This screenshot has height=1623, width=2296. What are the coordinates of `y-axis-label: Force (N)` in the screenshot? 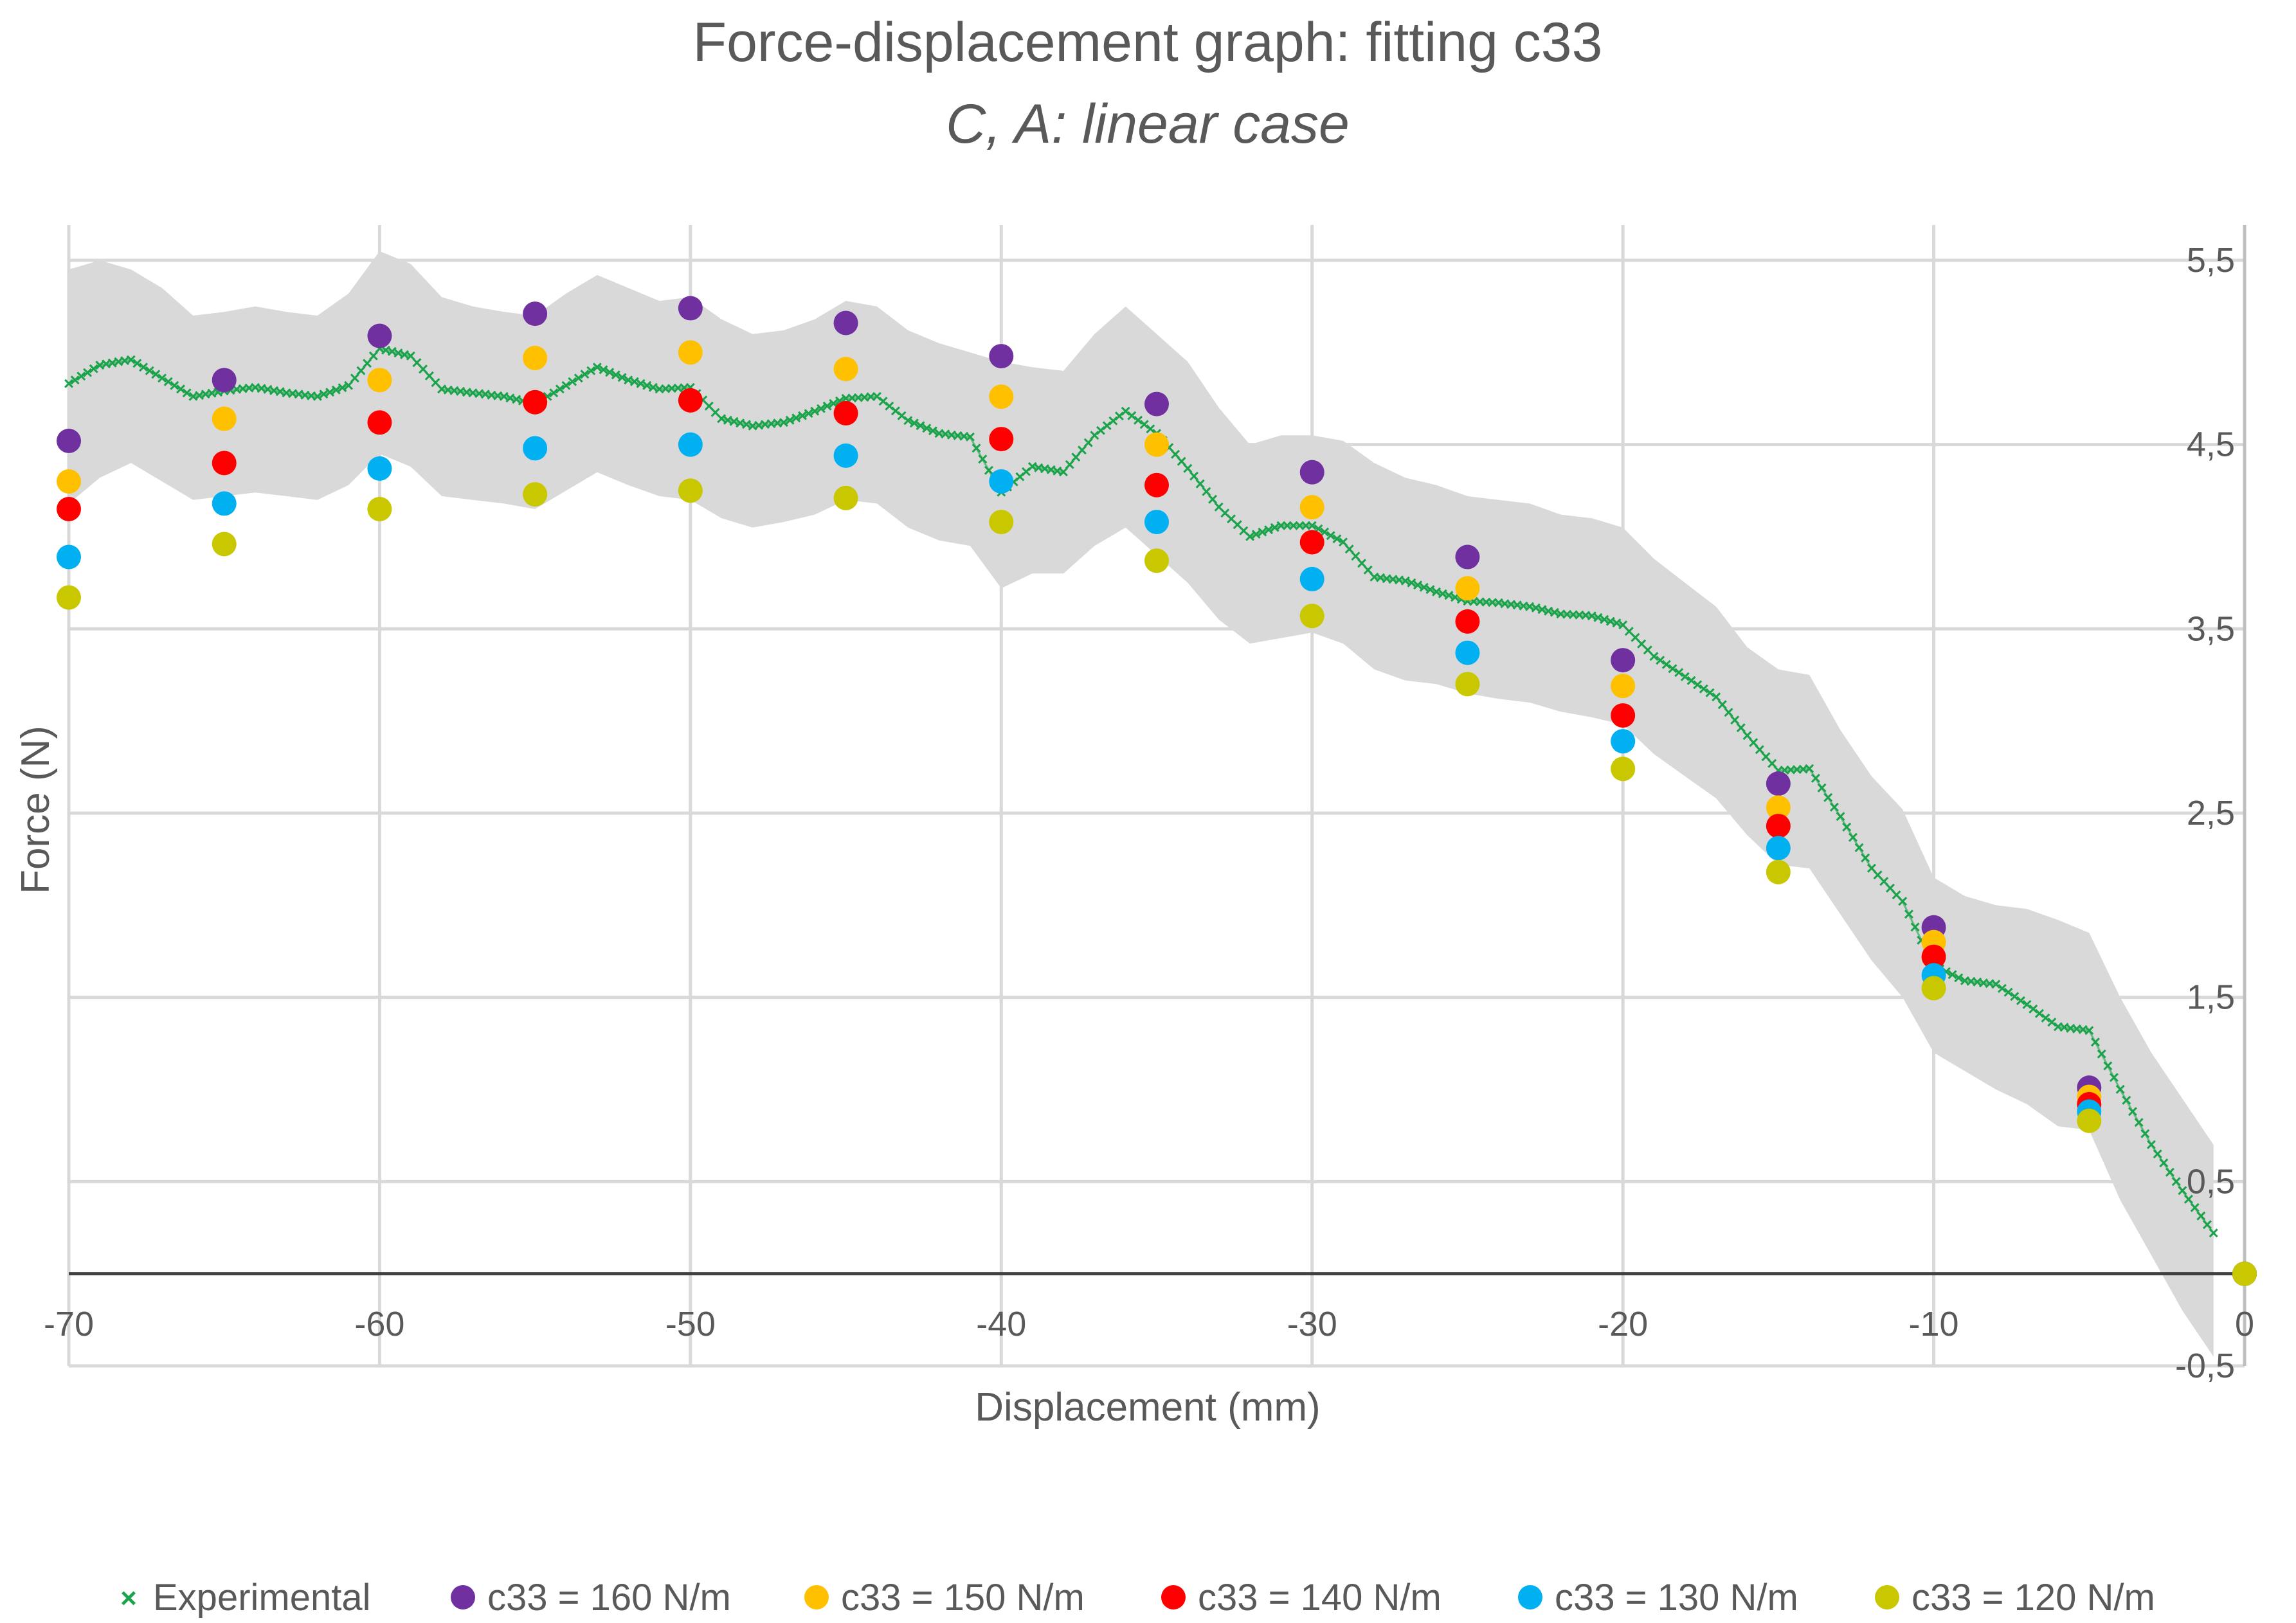 It's located at (36, 810).